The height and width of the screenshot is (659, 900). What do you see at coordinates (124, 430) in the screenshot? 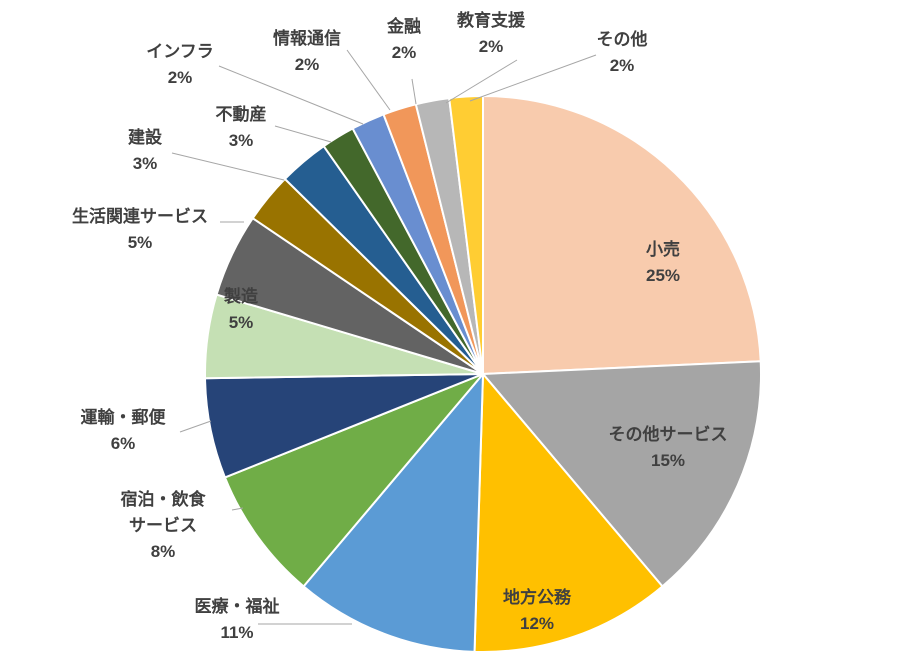
I see `data-label: 運輸・郵便 6%` at bounding box center [124, 430].